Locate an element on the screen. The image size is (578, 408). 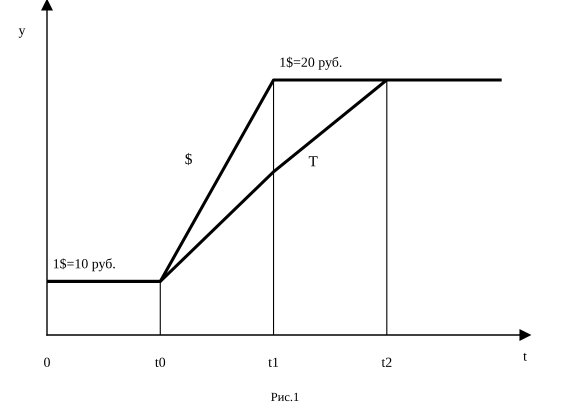
annotation: 1$=10 руб. is located at coordinates (84, 265).